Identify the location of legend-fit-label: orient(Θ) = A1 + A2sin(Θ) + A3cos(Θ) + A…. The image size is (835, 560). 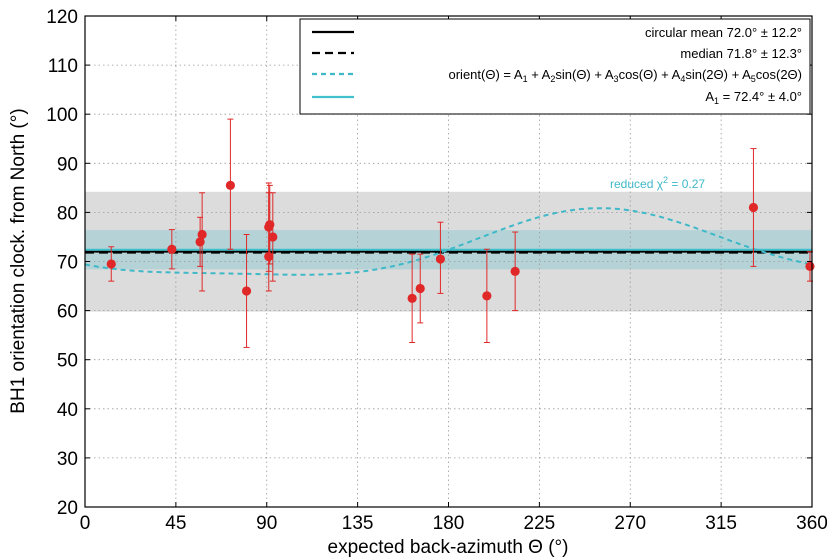
(626, 75).